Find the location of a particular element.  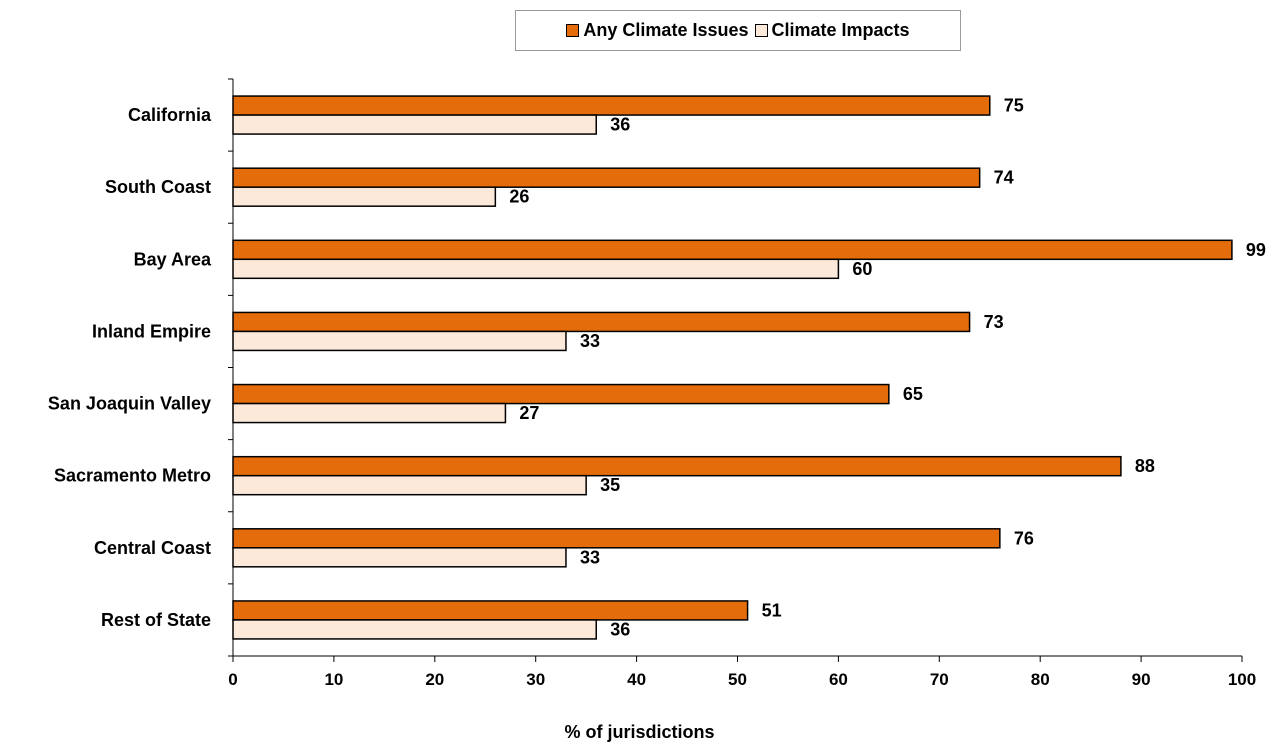

data-label-any-climate-issues-sacramento-metro: 88 is located at coordinates (1145, 466).